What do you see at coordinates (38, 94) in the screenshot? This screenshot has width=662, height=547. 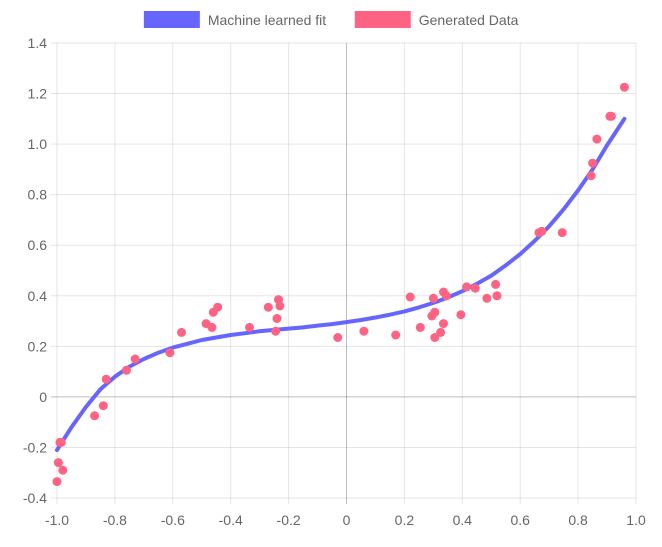 I see `y-tick-label: 1.2` at bounding box center [38, 94].